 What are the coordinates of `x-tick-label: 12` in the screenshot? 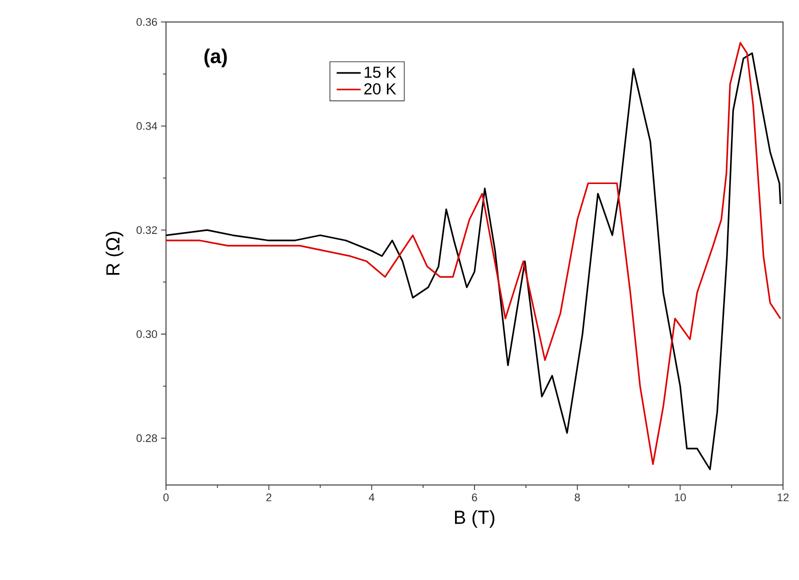 It's located at (783, 498).